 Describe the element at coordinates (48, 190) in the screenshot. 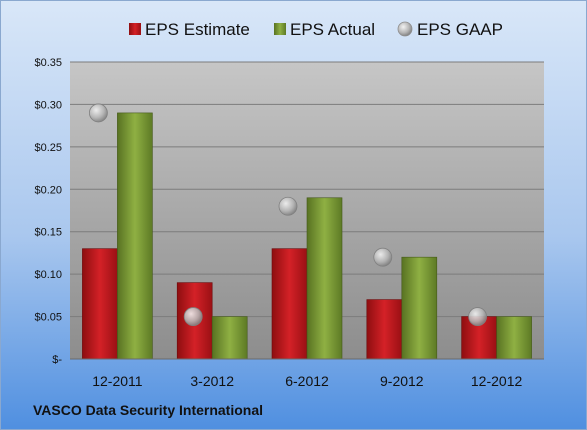

I see `y-tick-label: $0.20` at that location.